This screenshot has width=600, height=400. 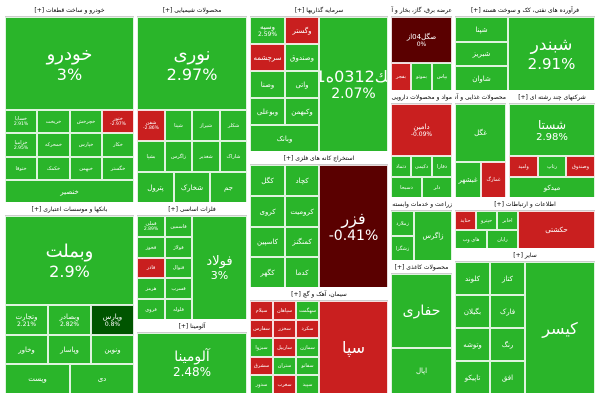 What do you see at coordinates (53, 145) in the screenshot?
I see `stock-tile: خمحرکه` at bounding box center [53, 145].